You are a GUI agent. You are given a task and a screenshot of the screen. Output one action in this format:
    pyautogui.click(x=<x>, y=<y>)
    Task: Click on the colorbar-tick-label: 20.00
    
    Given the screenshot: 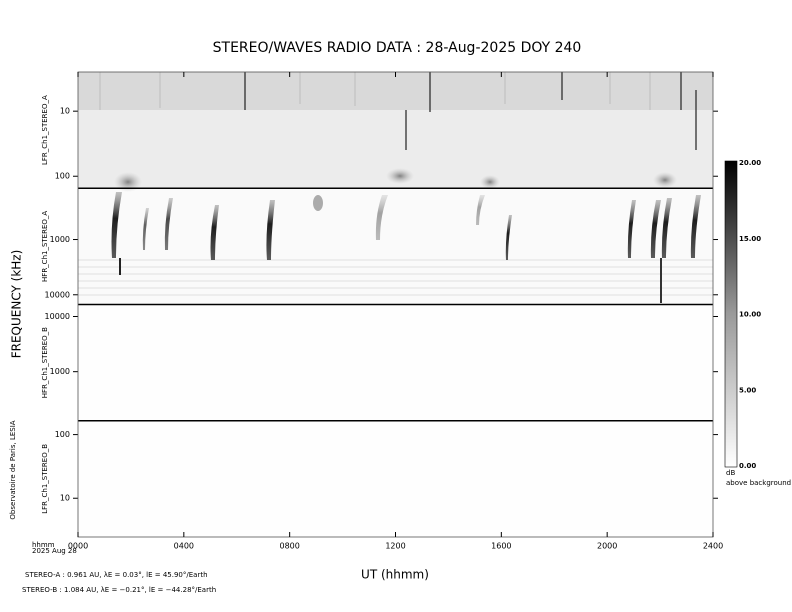 What is the action you would take?
    pyautogui.click(x=750, y=163)
    